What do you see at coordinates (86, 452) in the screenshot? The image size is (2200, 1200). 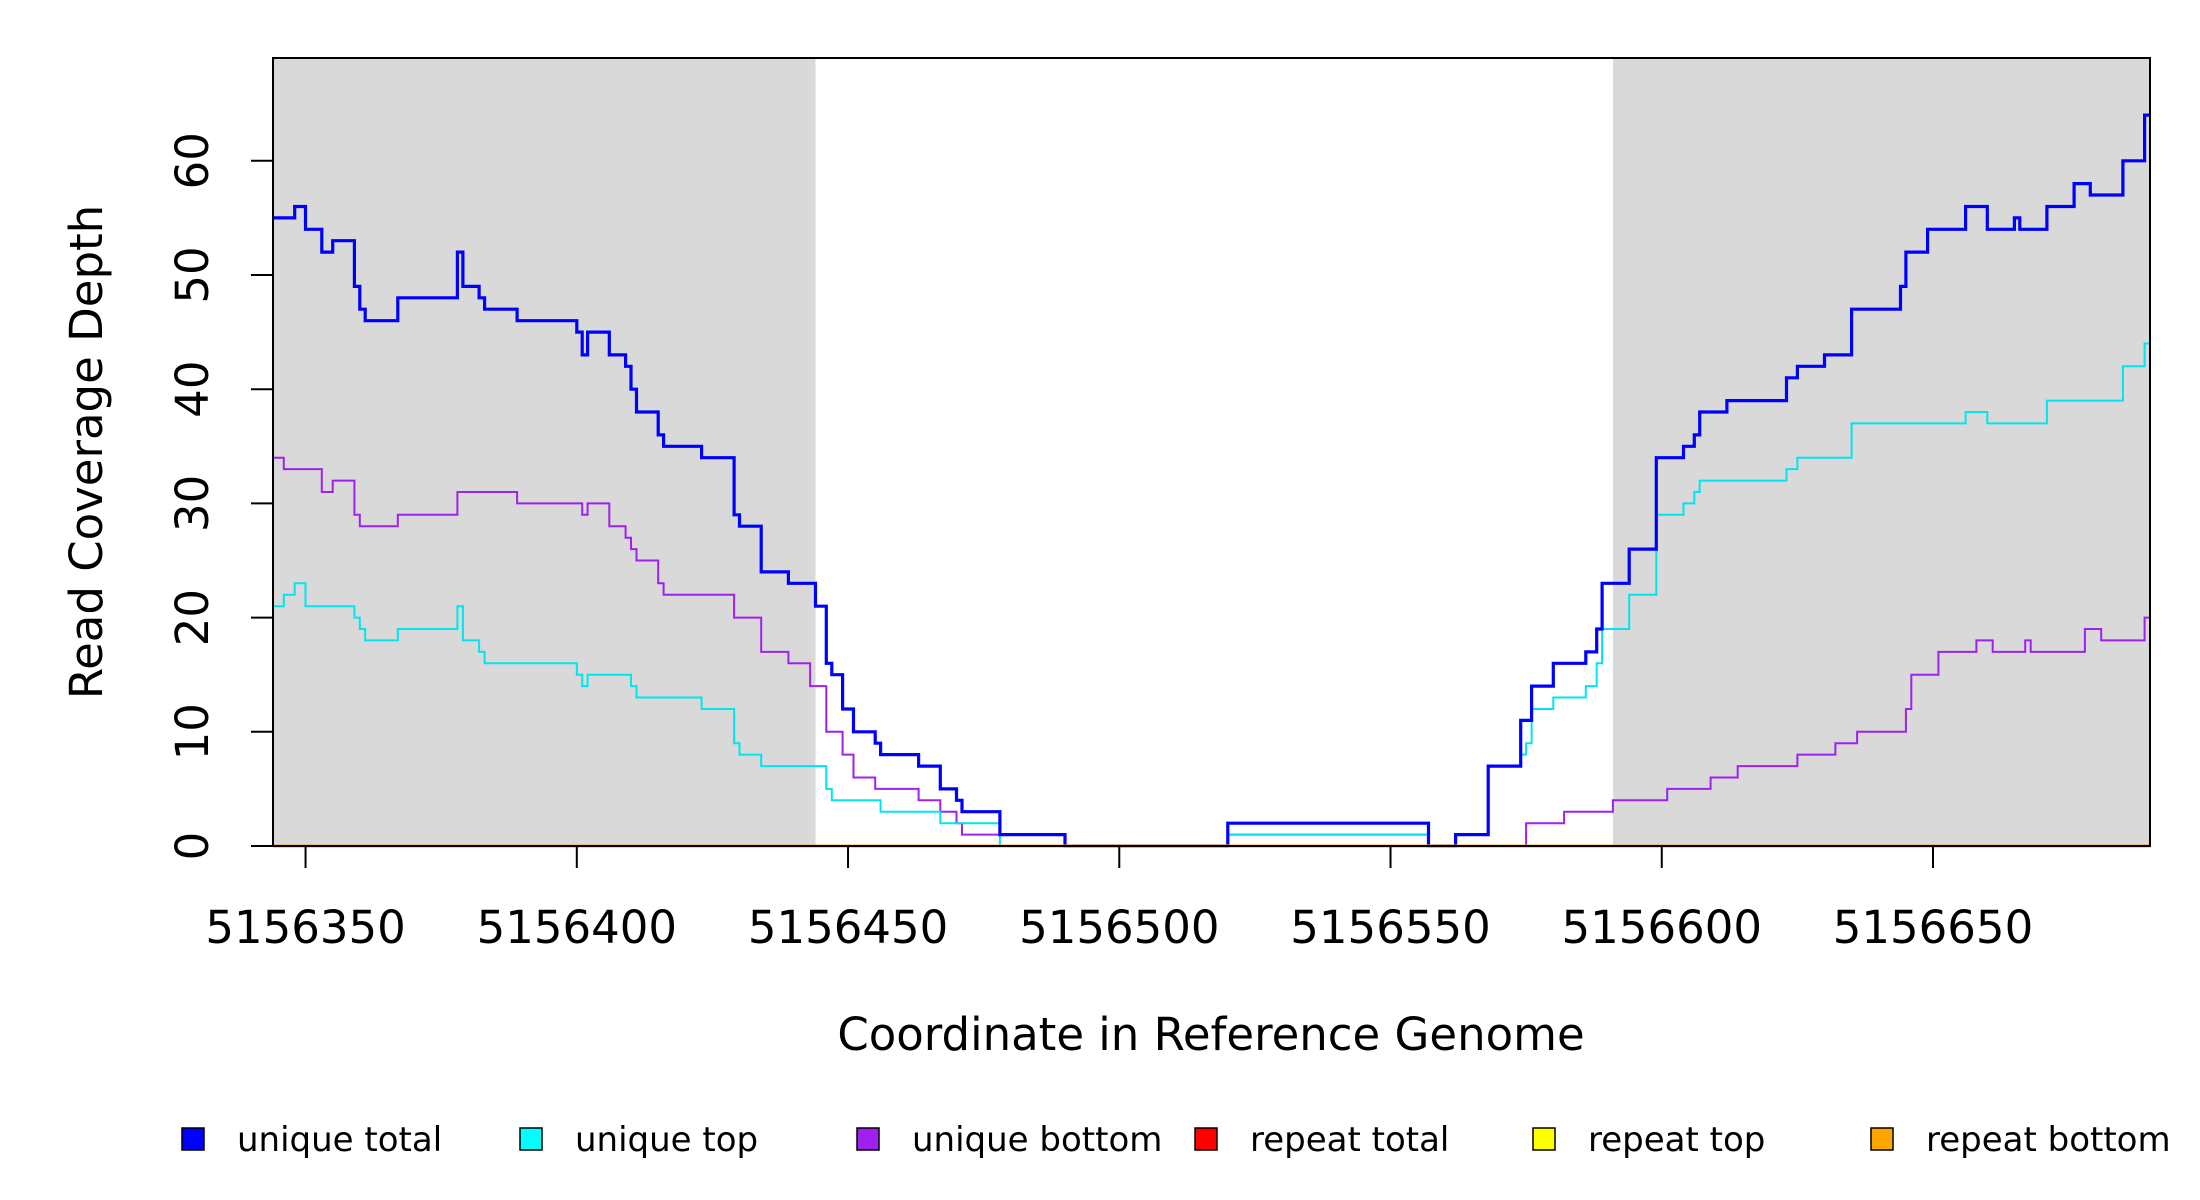 I see `y-axis-title: Read Coverage Depth` at bounding box center [86, 452].